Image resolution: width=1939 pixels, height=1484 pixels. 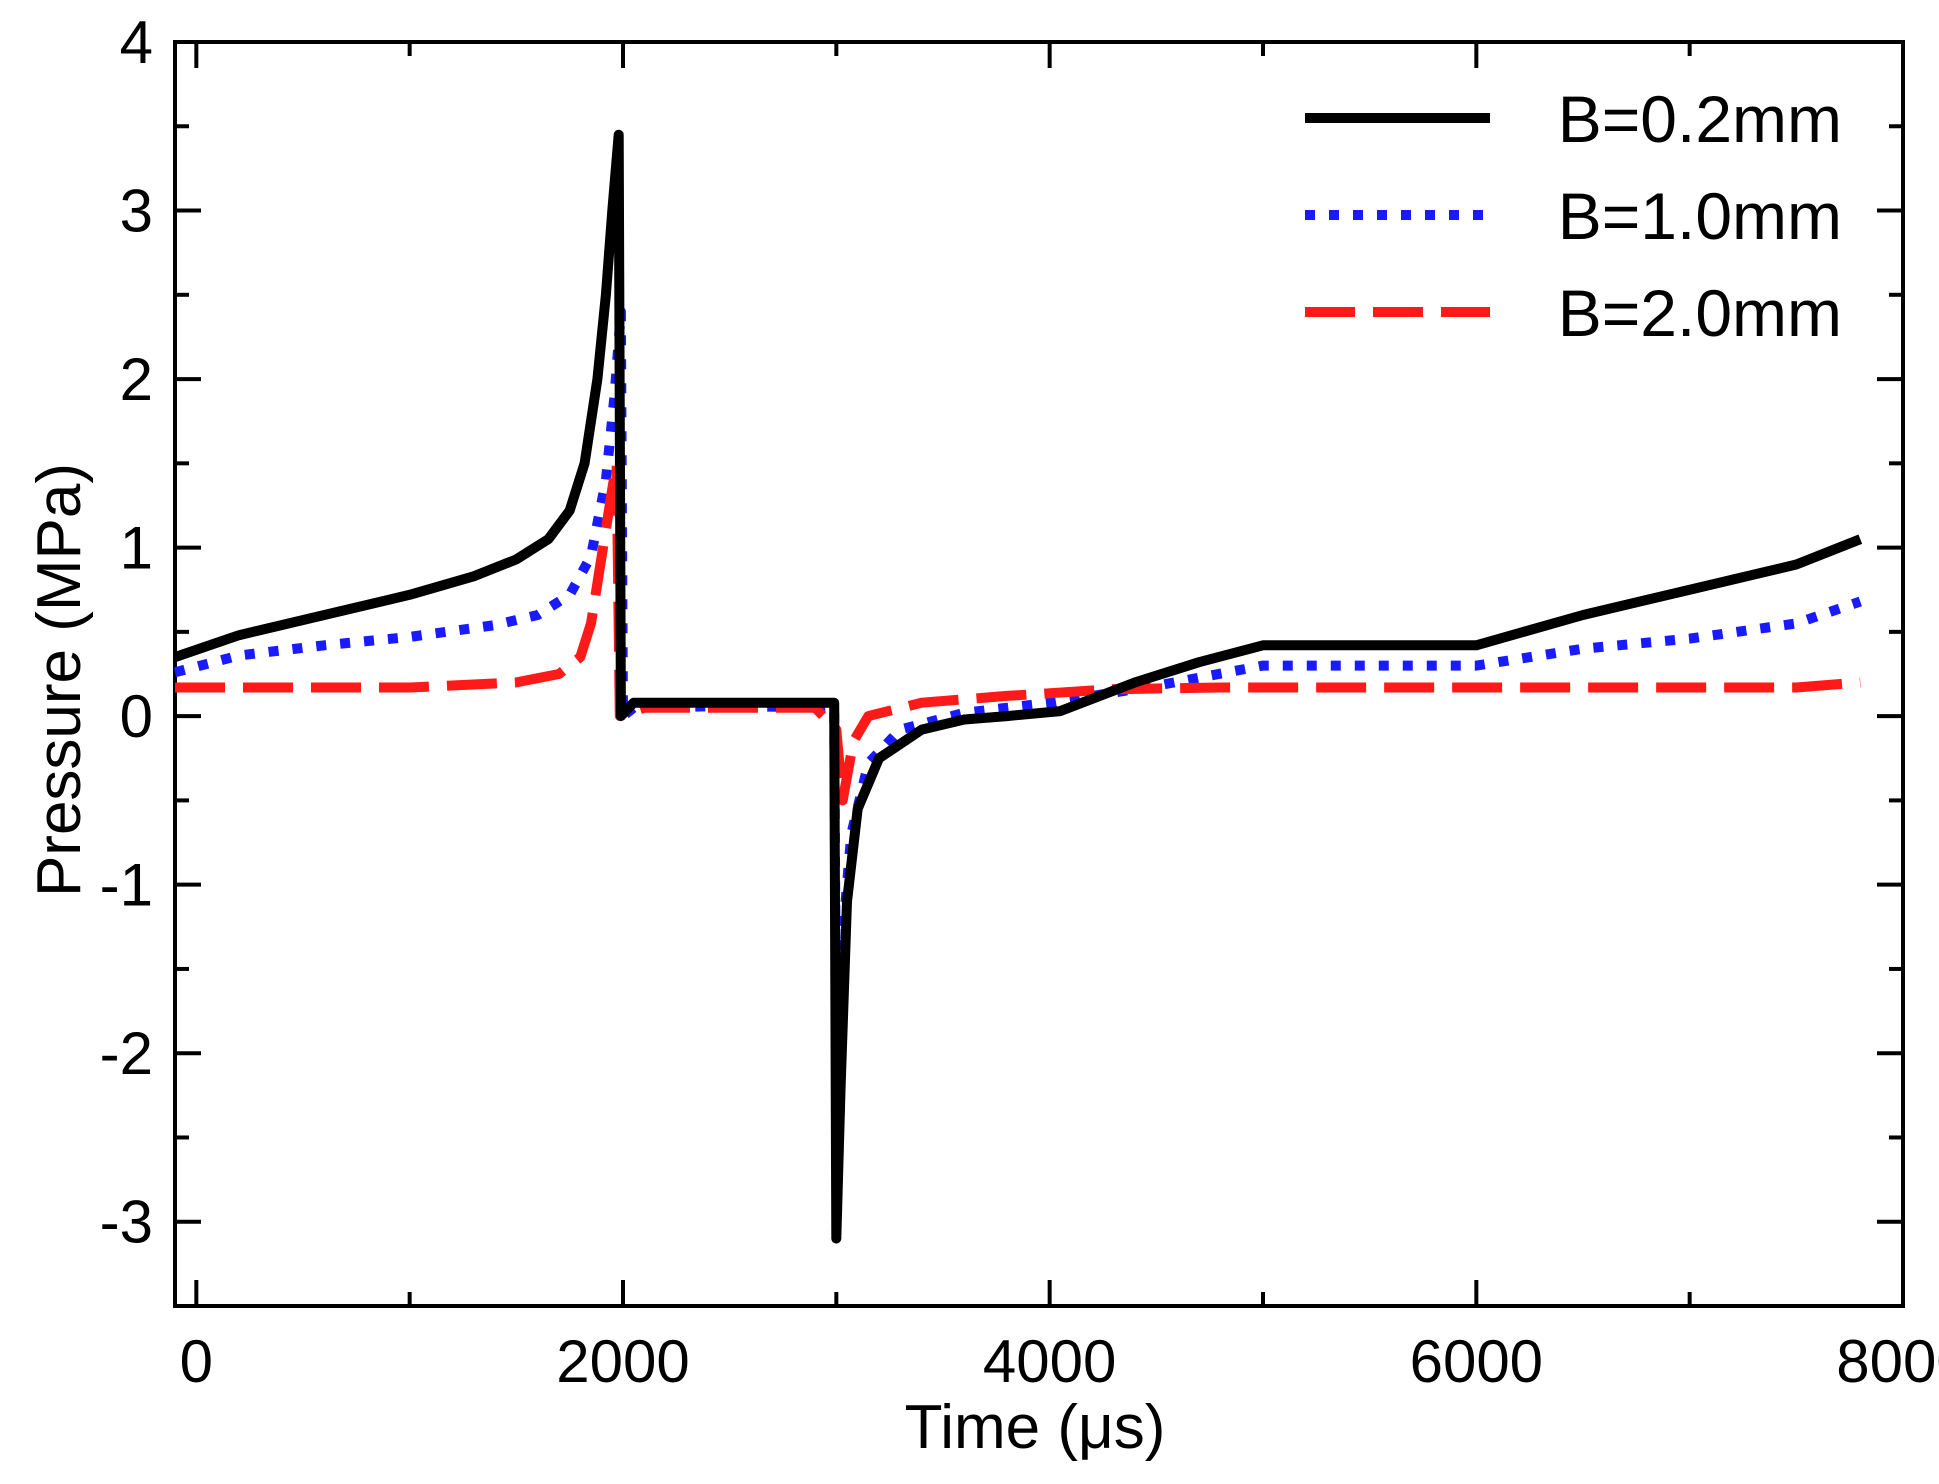 What do you see at coordinates (136, 379) in the screenshot?
I see `y-tick-label: 2` at bounding box center [136, 379].